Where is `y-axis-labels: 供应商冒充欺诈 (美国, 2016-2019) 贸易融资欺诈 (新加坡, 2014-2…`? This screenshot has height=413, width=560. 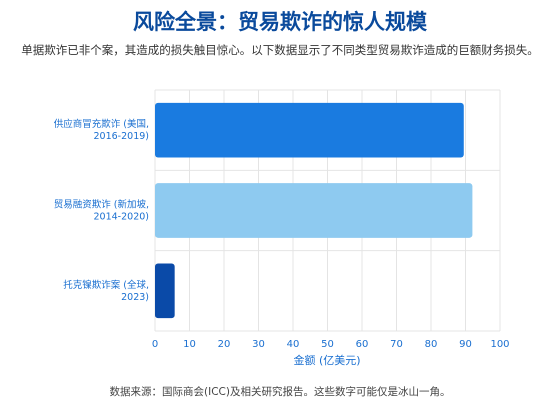 y-axis-labels: 供应商冒充欺诈 (美国, 2016-2019) 贸易融资欺诈 (新加坡, 2014-2… is located at coordinates (101, 210).